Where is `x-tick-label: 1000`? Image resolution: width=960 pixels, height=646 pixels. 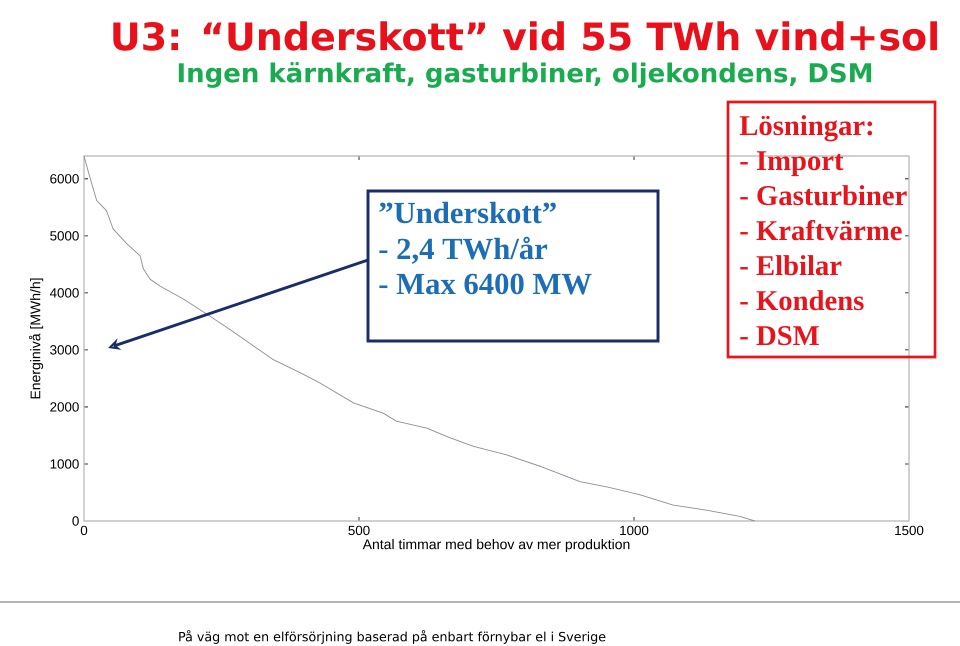 x-tick-label: 1000 is located at coordinates (634, 531).